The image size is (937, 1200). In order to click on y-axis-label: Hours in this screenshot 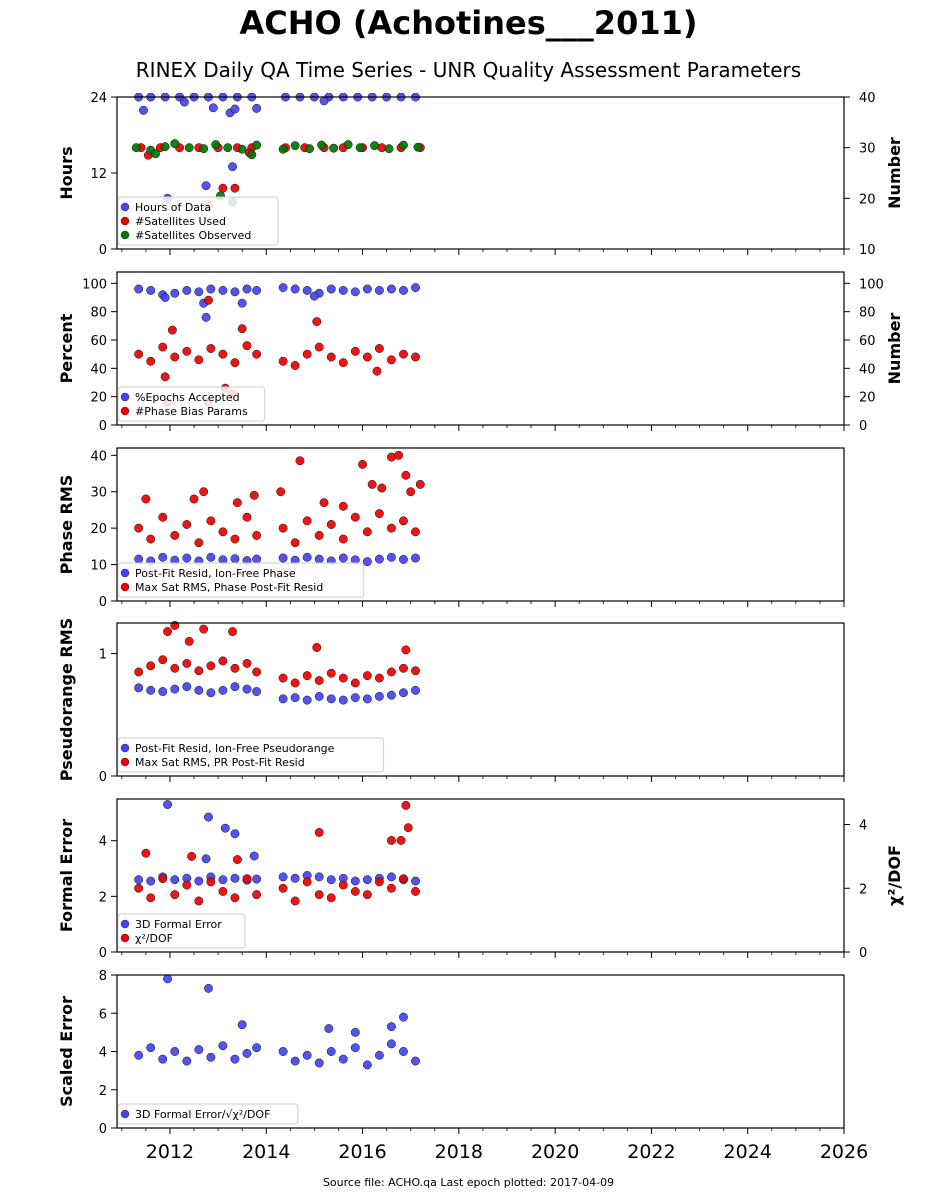, I will do `click(66, 172)`.